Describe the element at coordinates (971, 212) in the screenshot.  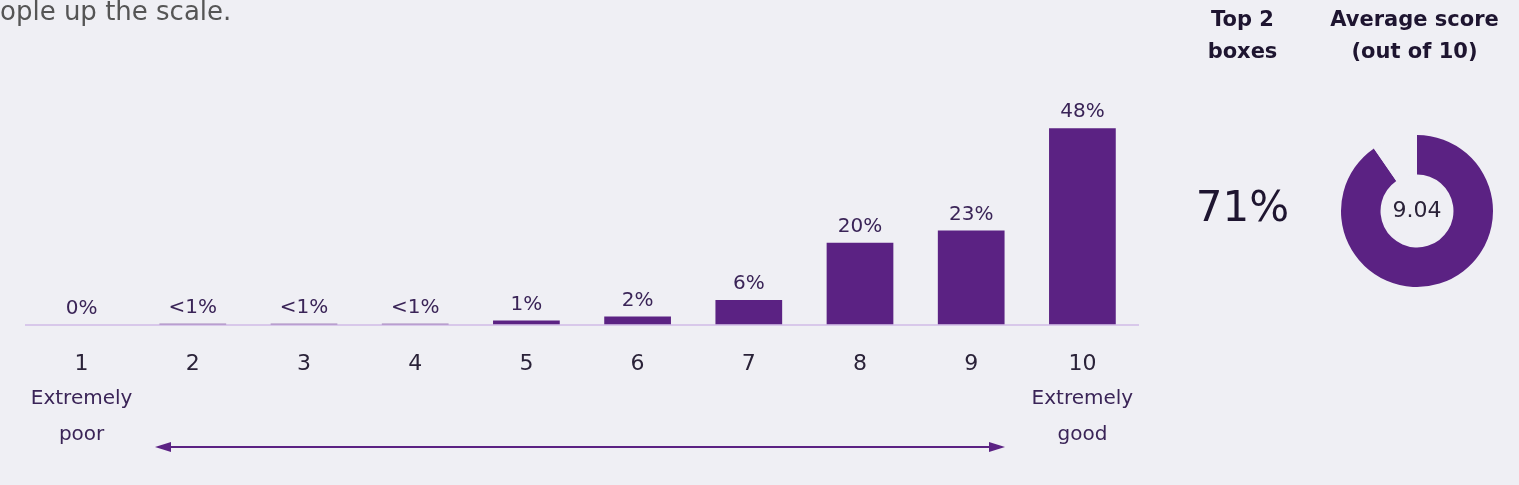
I see `data-label: 23%` at that location.